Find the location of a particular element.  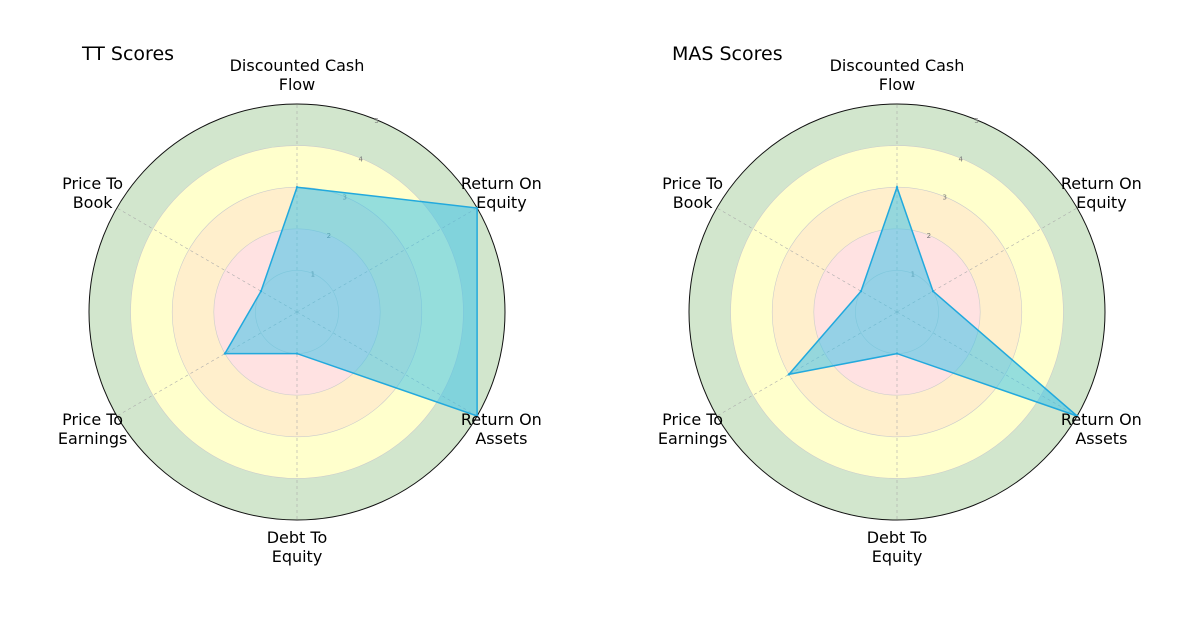

chart-title-tt: TT Scores is located at coordinates (127, 54).